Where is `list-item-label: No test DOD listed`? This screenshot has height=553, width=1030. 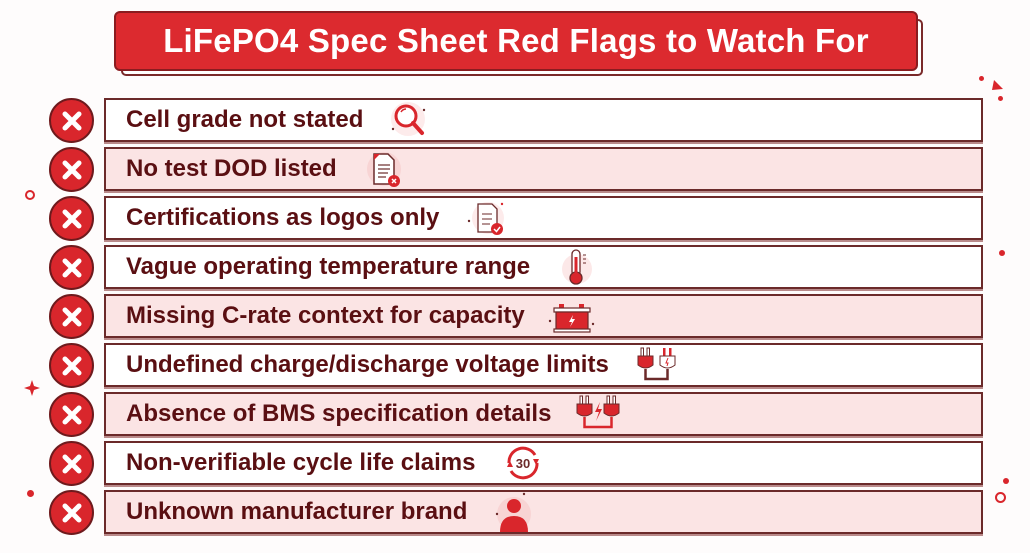 list-item-label: No test DOD listed is located at coordinates (231, 168).